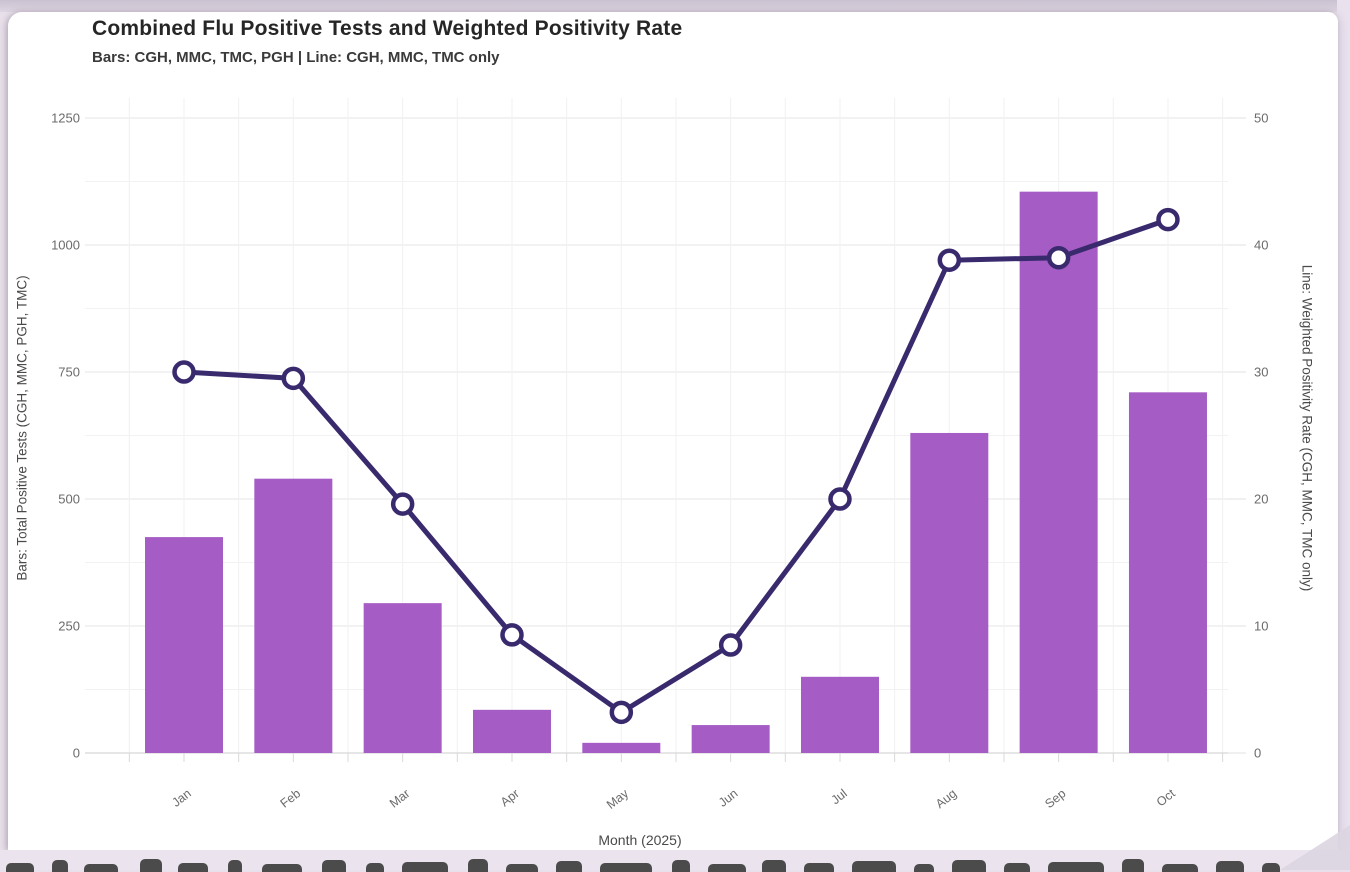  I want to click on line-marker-apr, so click(512, 635).